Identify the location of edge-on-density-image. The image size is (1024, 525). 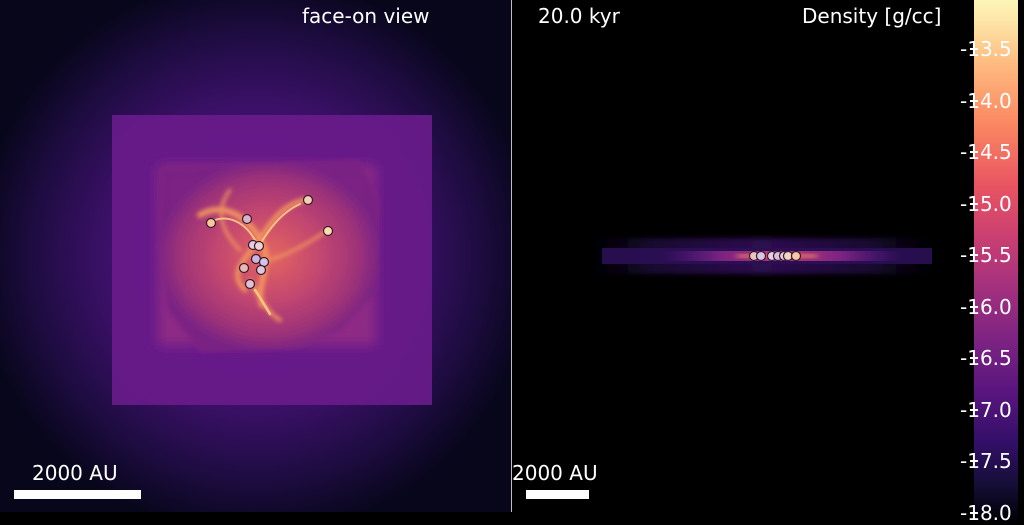
(762, 256).